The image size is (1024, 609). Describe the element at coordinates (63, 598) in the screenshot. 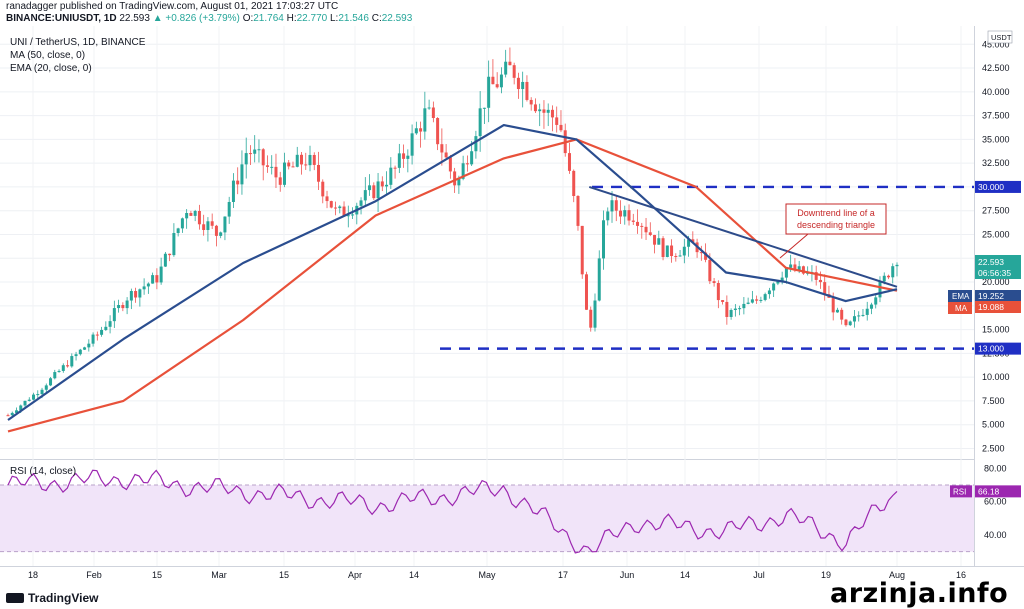

I see `brand-label: TradingView` at that location.